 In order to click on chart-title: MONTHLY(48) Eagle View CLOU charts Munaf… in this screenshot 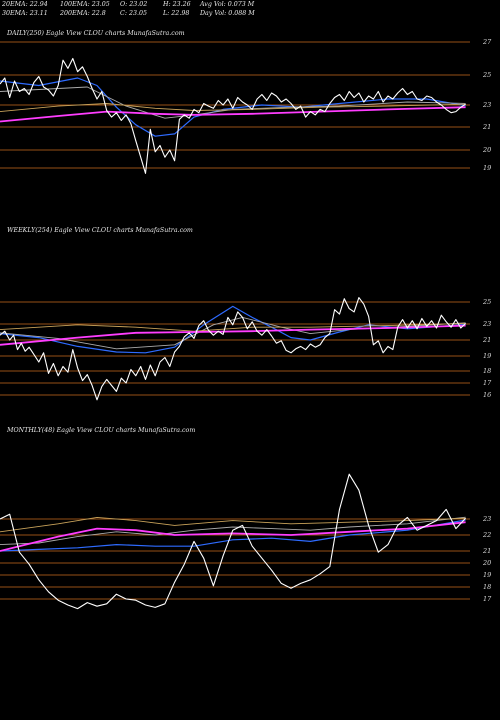, I will do `click(100, 430)`.